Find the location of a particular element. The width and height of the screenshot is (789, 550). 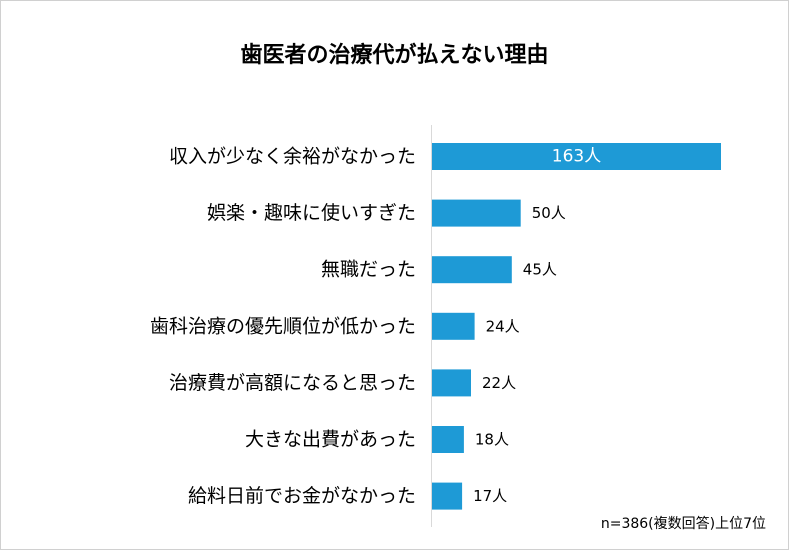

category-label-5: 大きな出費があった is located at coordinates (330, 440).